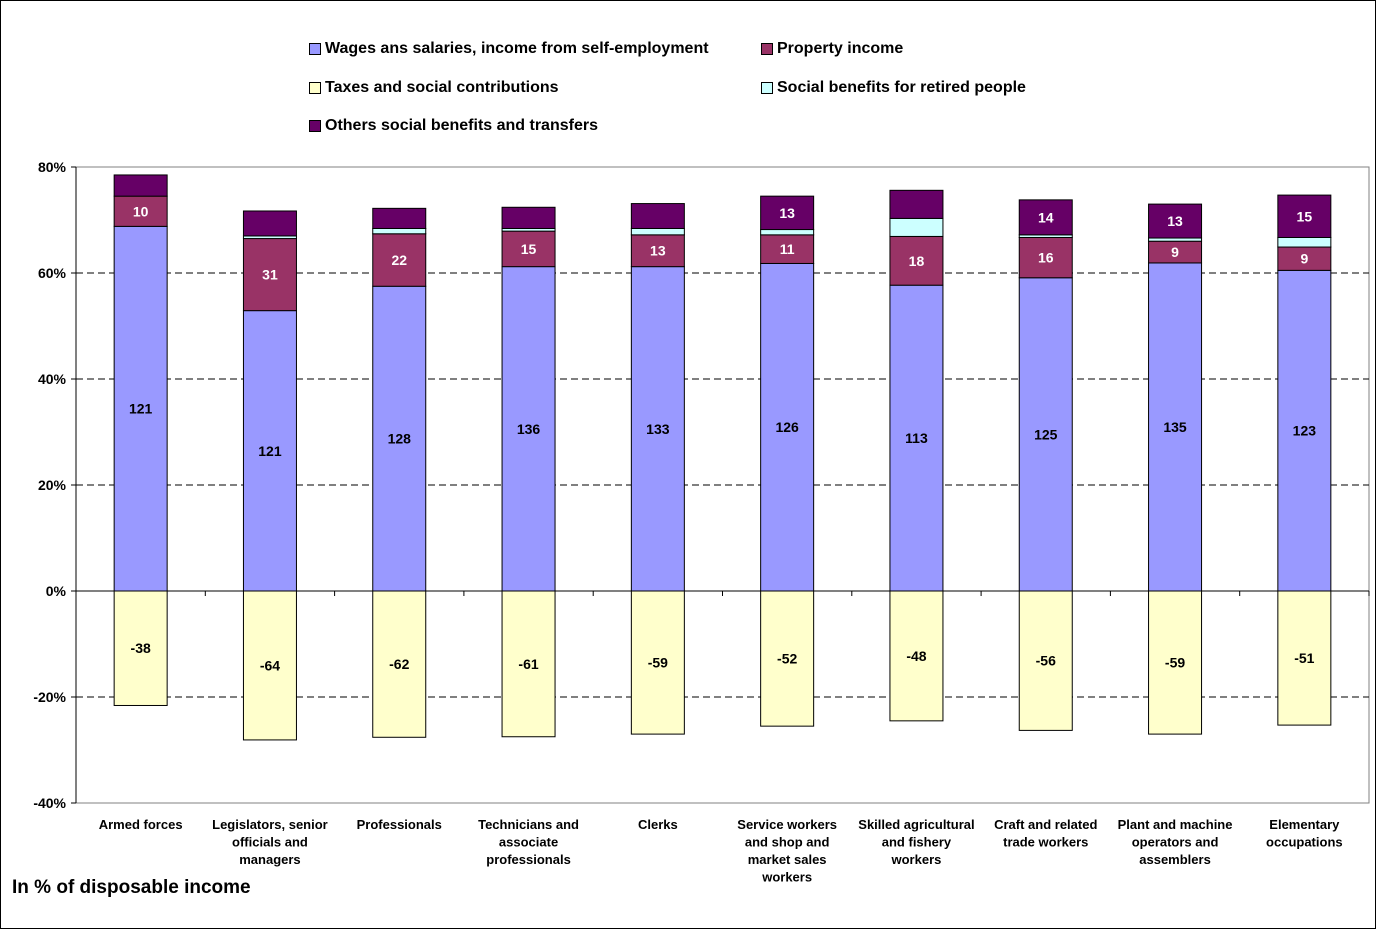 The height and width of the screenshot is (929, 1376). I want to click on data-label: 11, so click(787, 249).